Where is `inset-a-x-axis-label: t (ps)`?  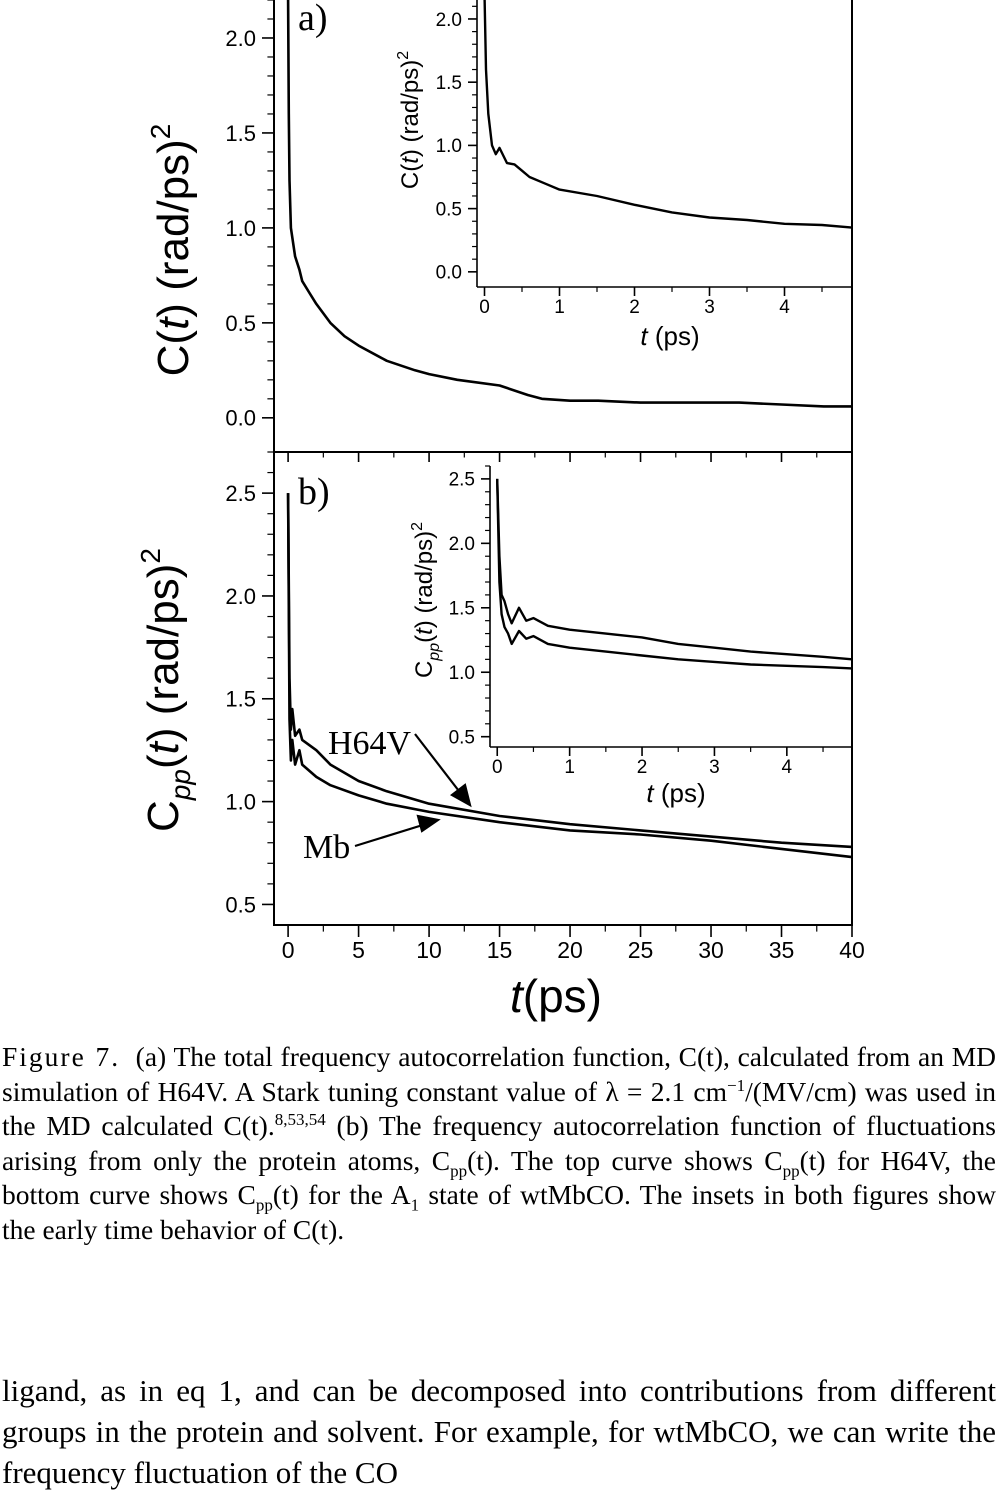 inset-a-x-axis-label: t (ps) is located at coordinates (669, 336).